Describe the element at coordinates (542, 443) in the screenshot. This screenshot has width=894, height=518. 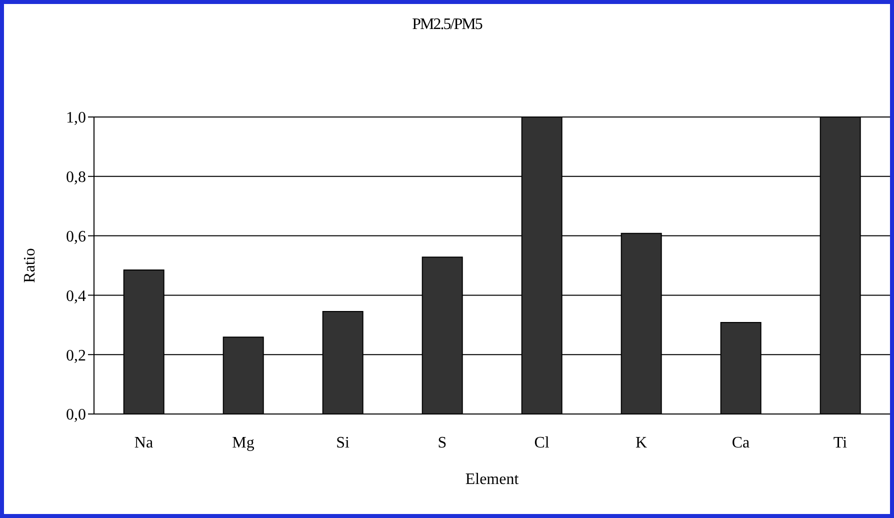
I see `x-tick-label: Cl` at that location.